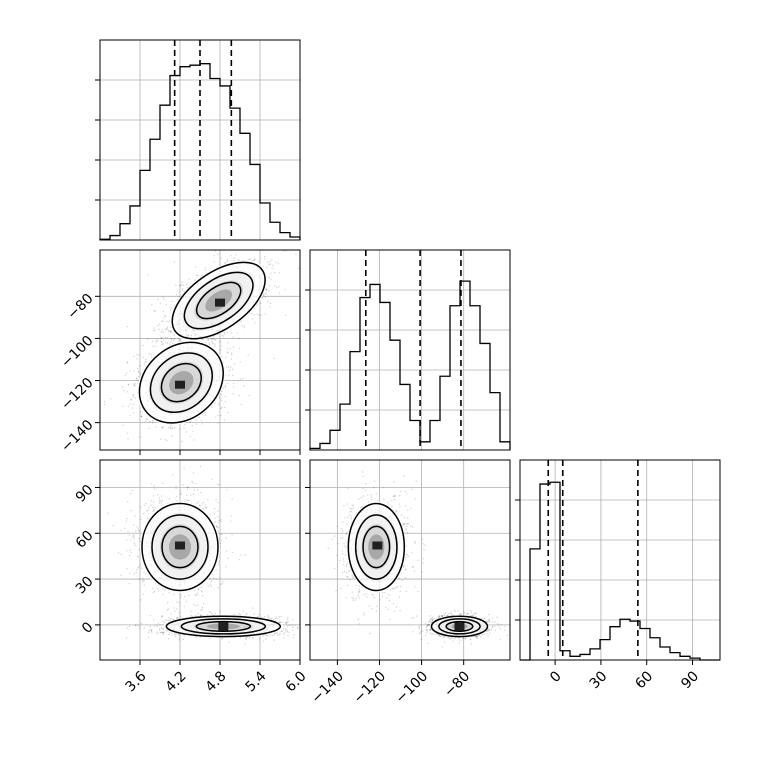  I want to click on hist-2-xtick-label-0: 0, so click(556, 677).